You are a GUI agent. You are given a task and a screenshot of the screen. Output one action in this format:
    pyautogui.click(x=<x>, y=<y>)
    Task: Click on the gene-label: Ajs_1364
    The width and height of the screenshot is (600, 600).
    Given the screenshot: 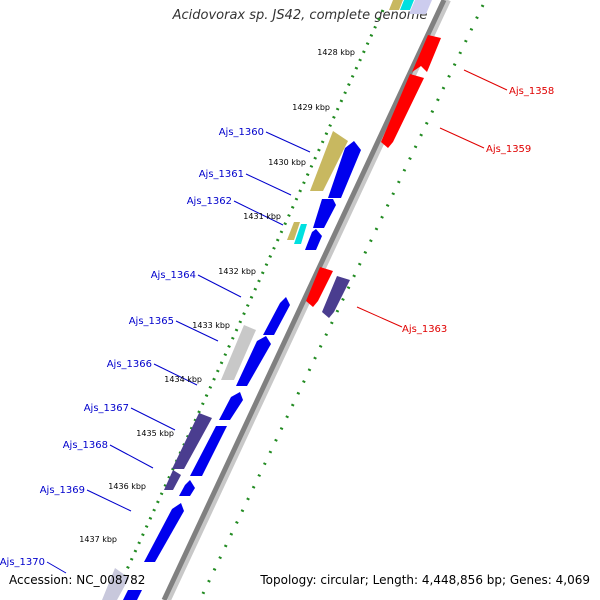 What is the action you would take?
    pyautogui.click(x=173, y=275)
    